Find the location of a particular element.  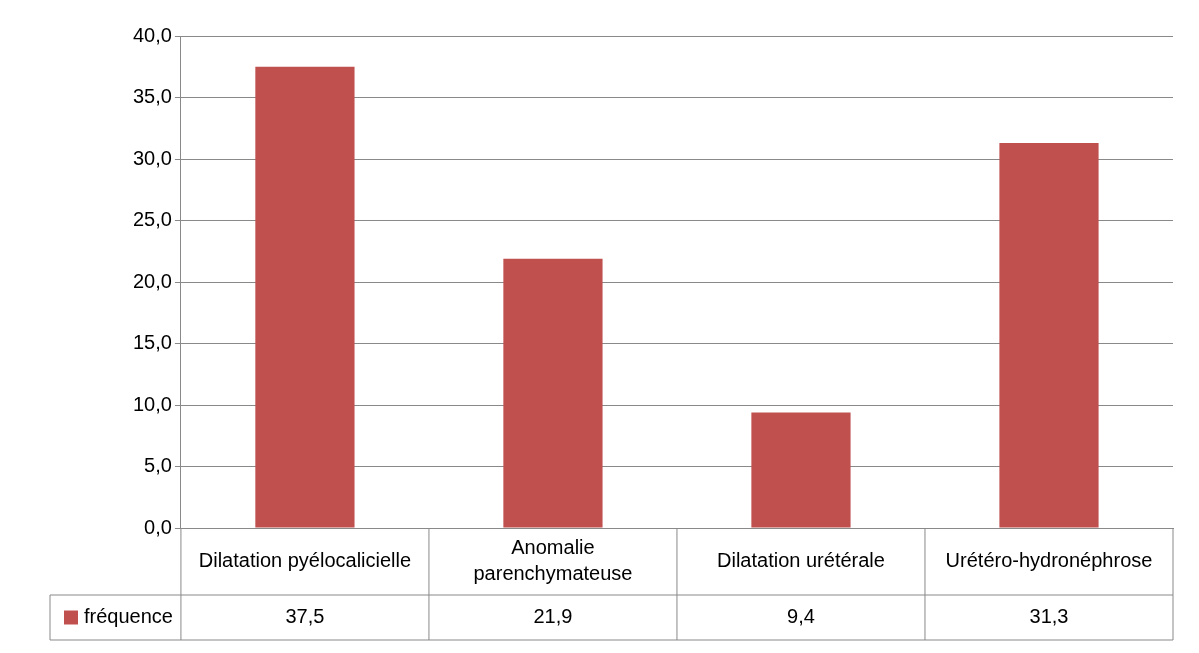

y-tick-label: 0,0 is located at coordinates (158, 526).